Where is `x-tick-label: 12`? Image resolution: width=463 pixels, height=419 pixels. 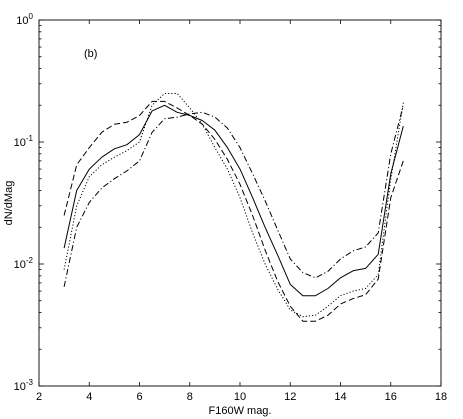
x-tick-label: 12 is located at coordinates (290, 397).